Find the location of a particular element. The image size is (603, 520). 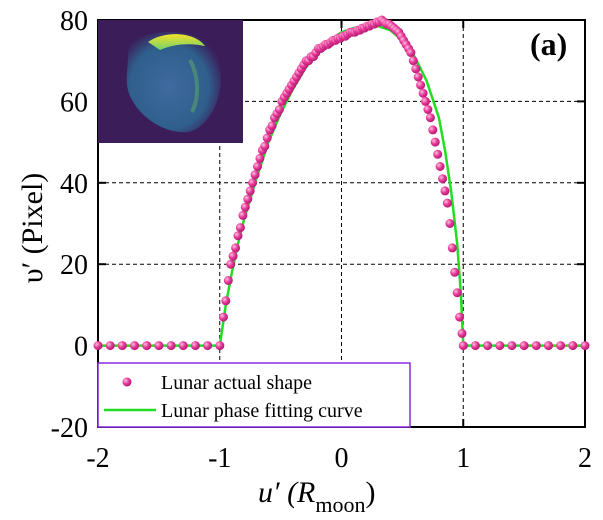

x-tick-label-3: 1 is located at coordinates (463, 458).